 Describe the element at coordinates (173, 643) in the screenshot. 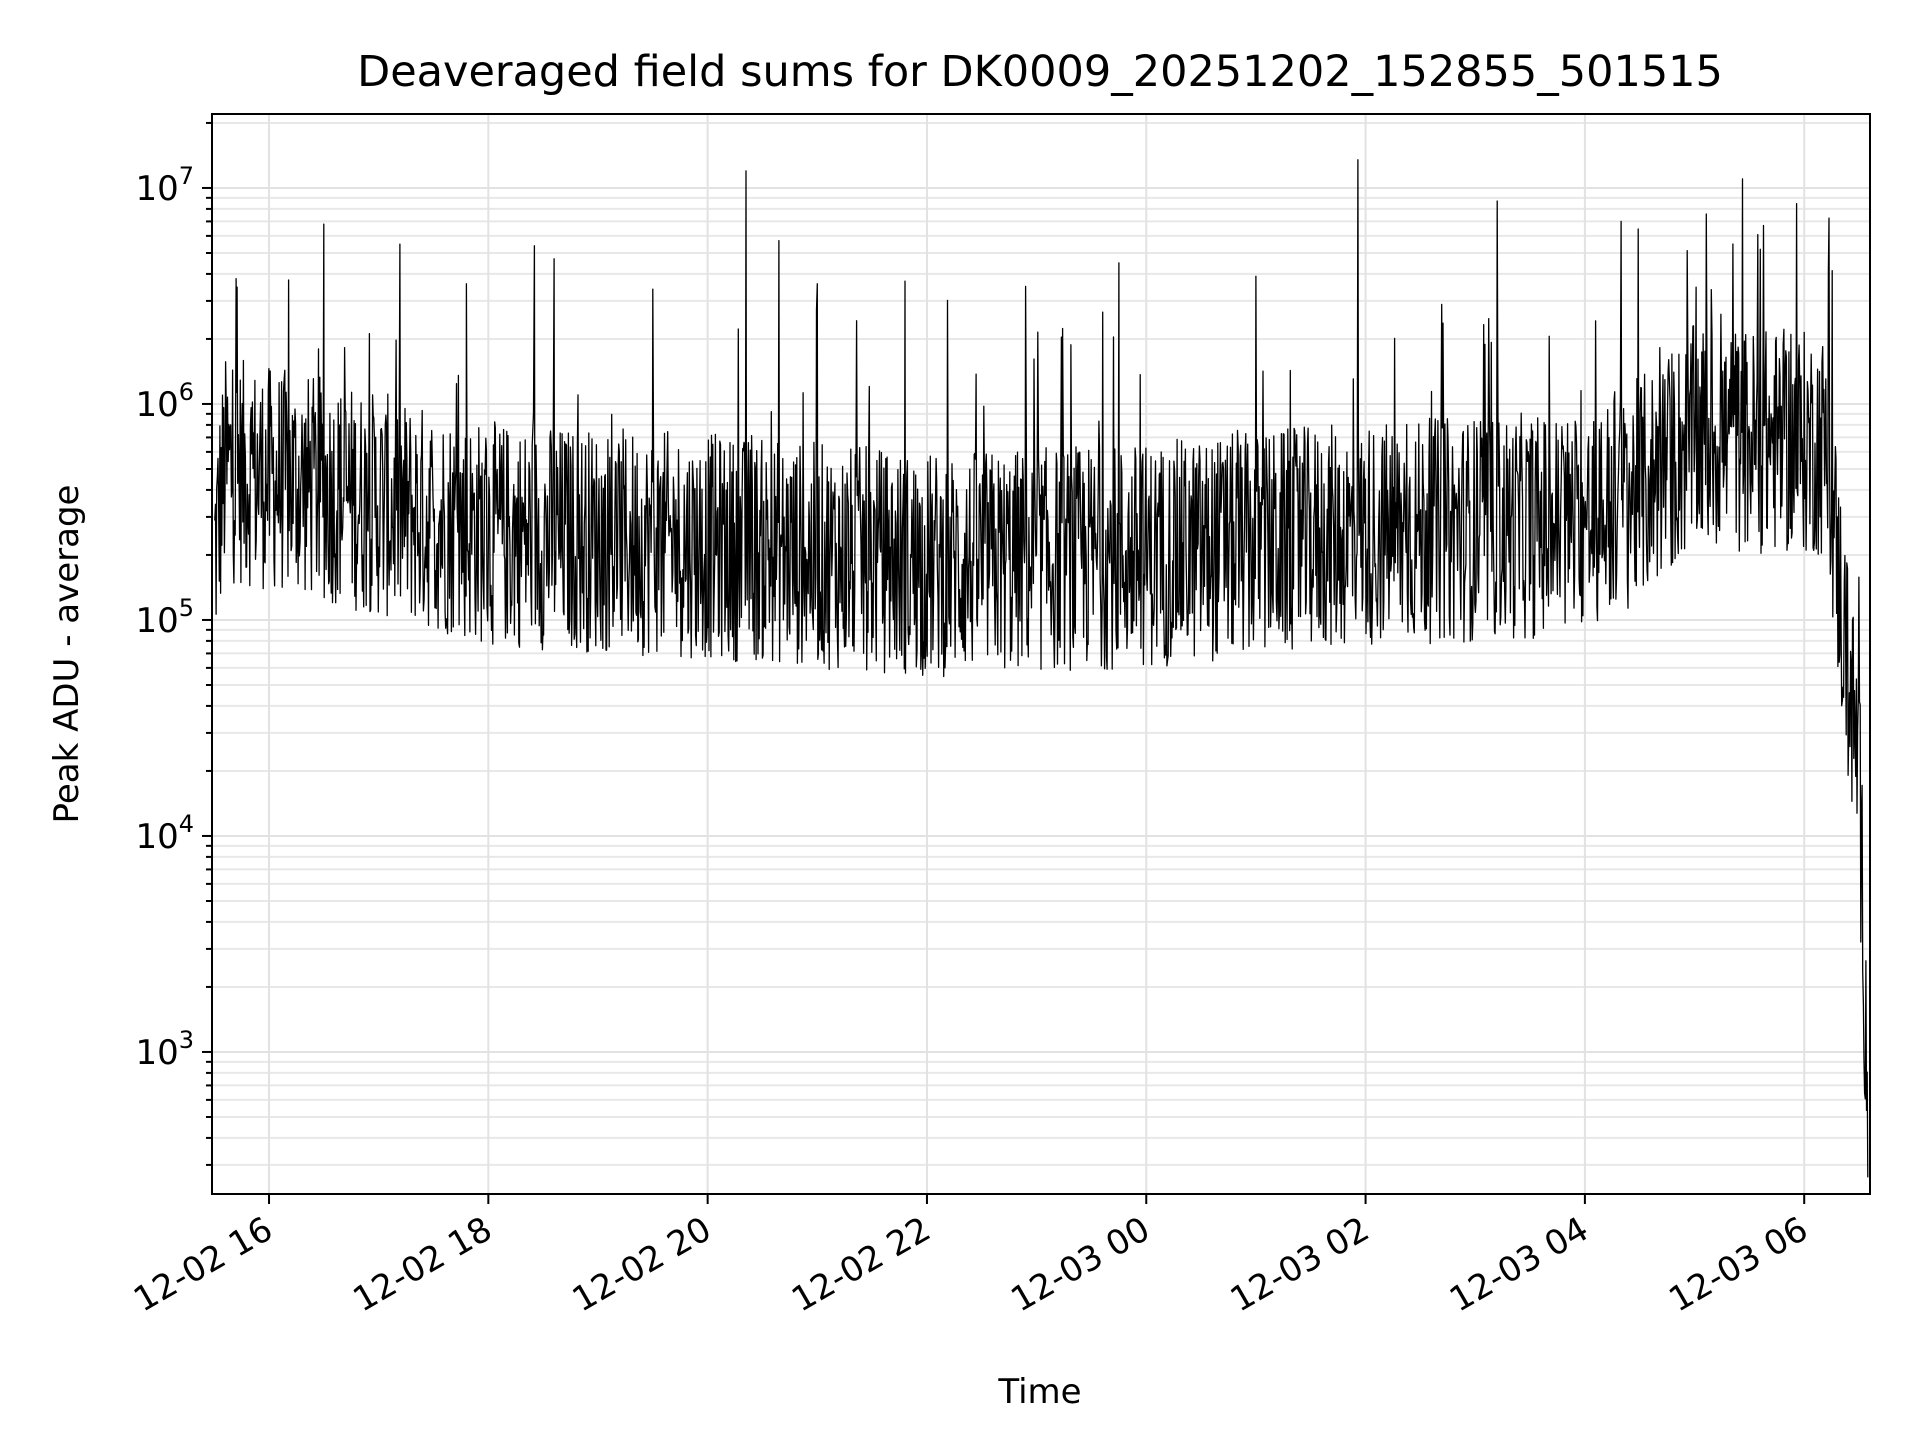

I see `y-axis: 10³ 10⁴ 10⁵ 10⁶ 10⁷` at that location.